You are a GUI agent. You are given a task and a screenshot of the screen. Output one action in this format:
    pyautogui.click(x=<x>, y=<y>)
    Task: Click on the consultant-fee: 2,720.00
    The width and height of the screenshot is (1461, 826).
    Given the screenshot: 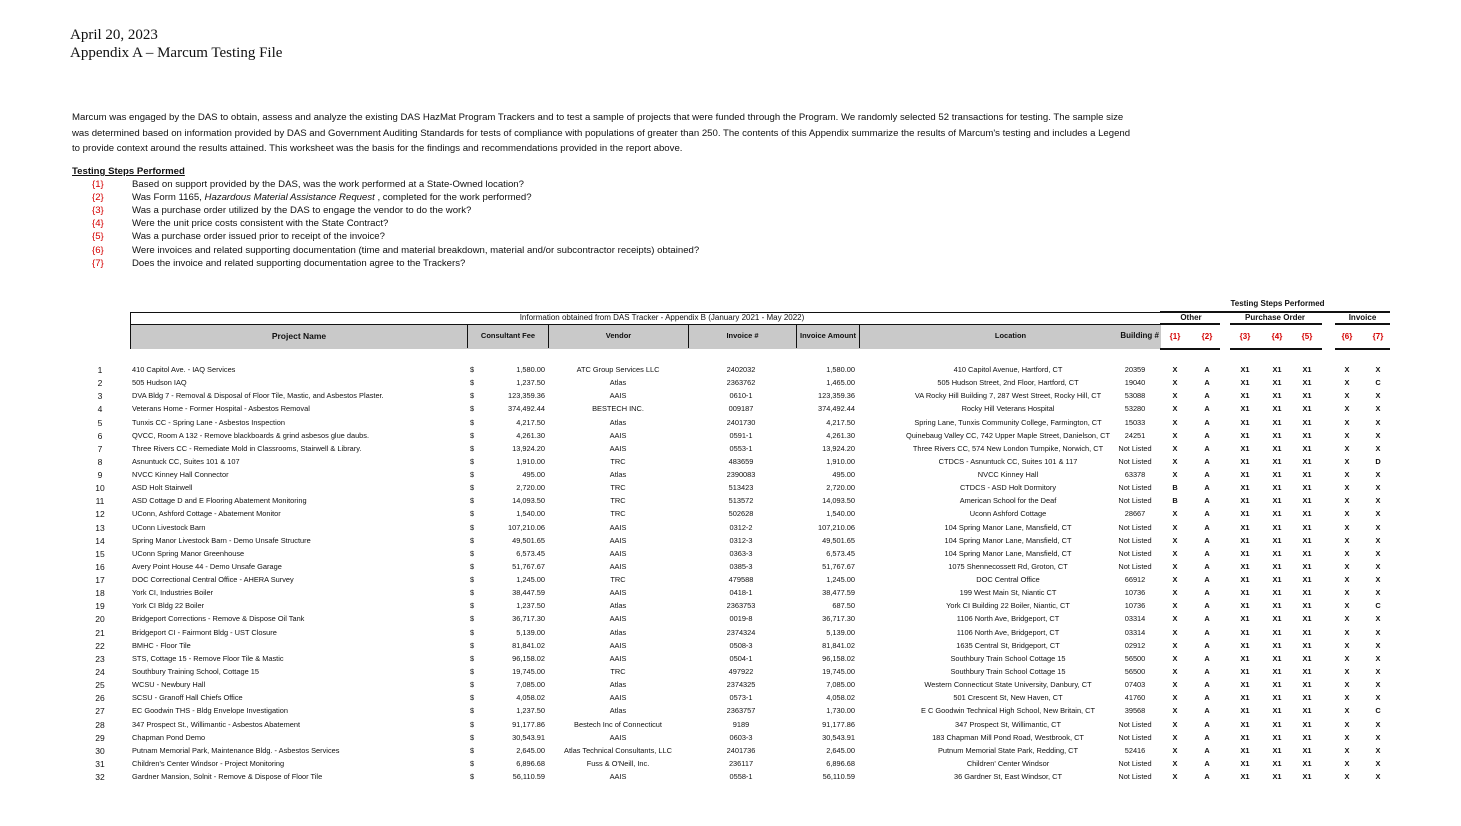 What is the action you would take?
    pyautogui.click(x=530, y=488)
    